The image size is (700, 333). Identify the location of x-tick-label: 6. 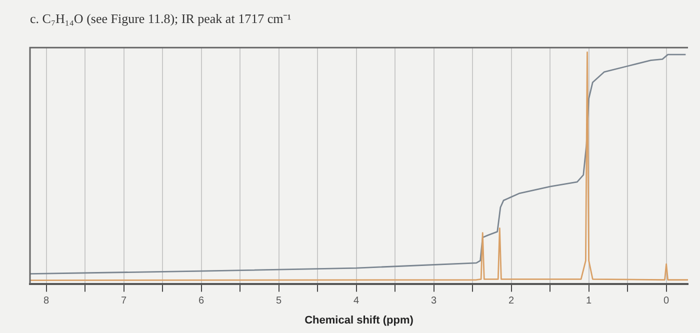
(201, 301).